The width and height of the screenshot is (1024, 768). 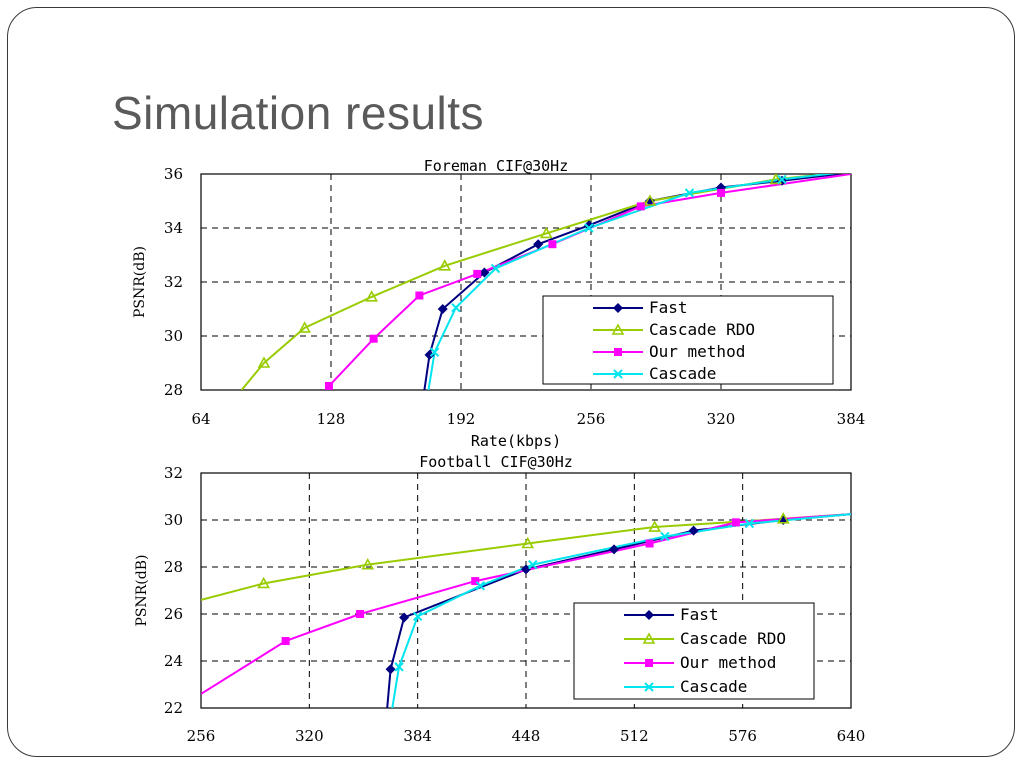 What do you see at coordinates (516, 441) in the screenshot?
I see `x-axis-label: Rate(kbps)` at bounding box center [516, 441].